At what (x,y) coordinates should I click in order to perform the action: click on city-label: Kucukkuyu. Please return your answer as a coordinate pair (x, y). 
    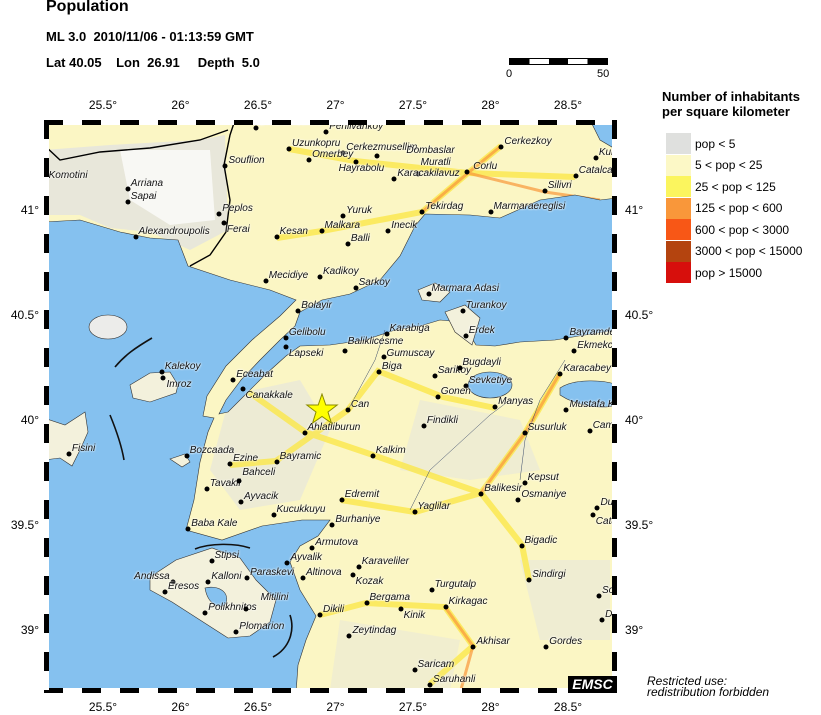
    Looking at the image, I should click on (301, 509).